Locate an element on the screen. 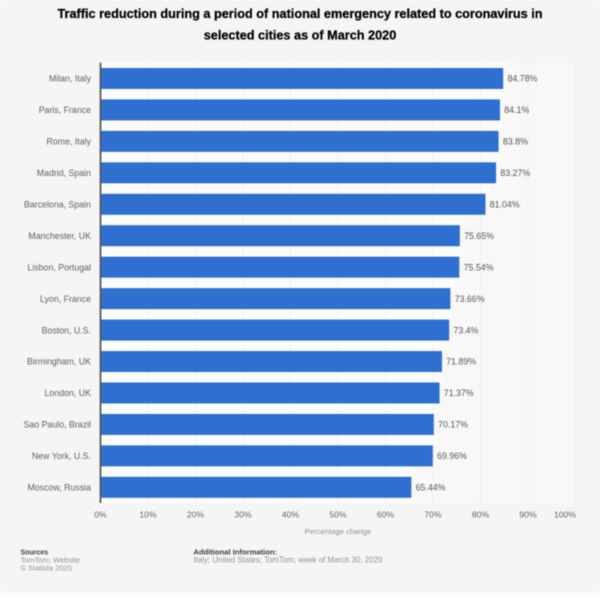  svg-text: 83.8% is located at coordinates (515, 142).